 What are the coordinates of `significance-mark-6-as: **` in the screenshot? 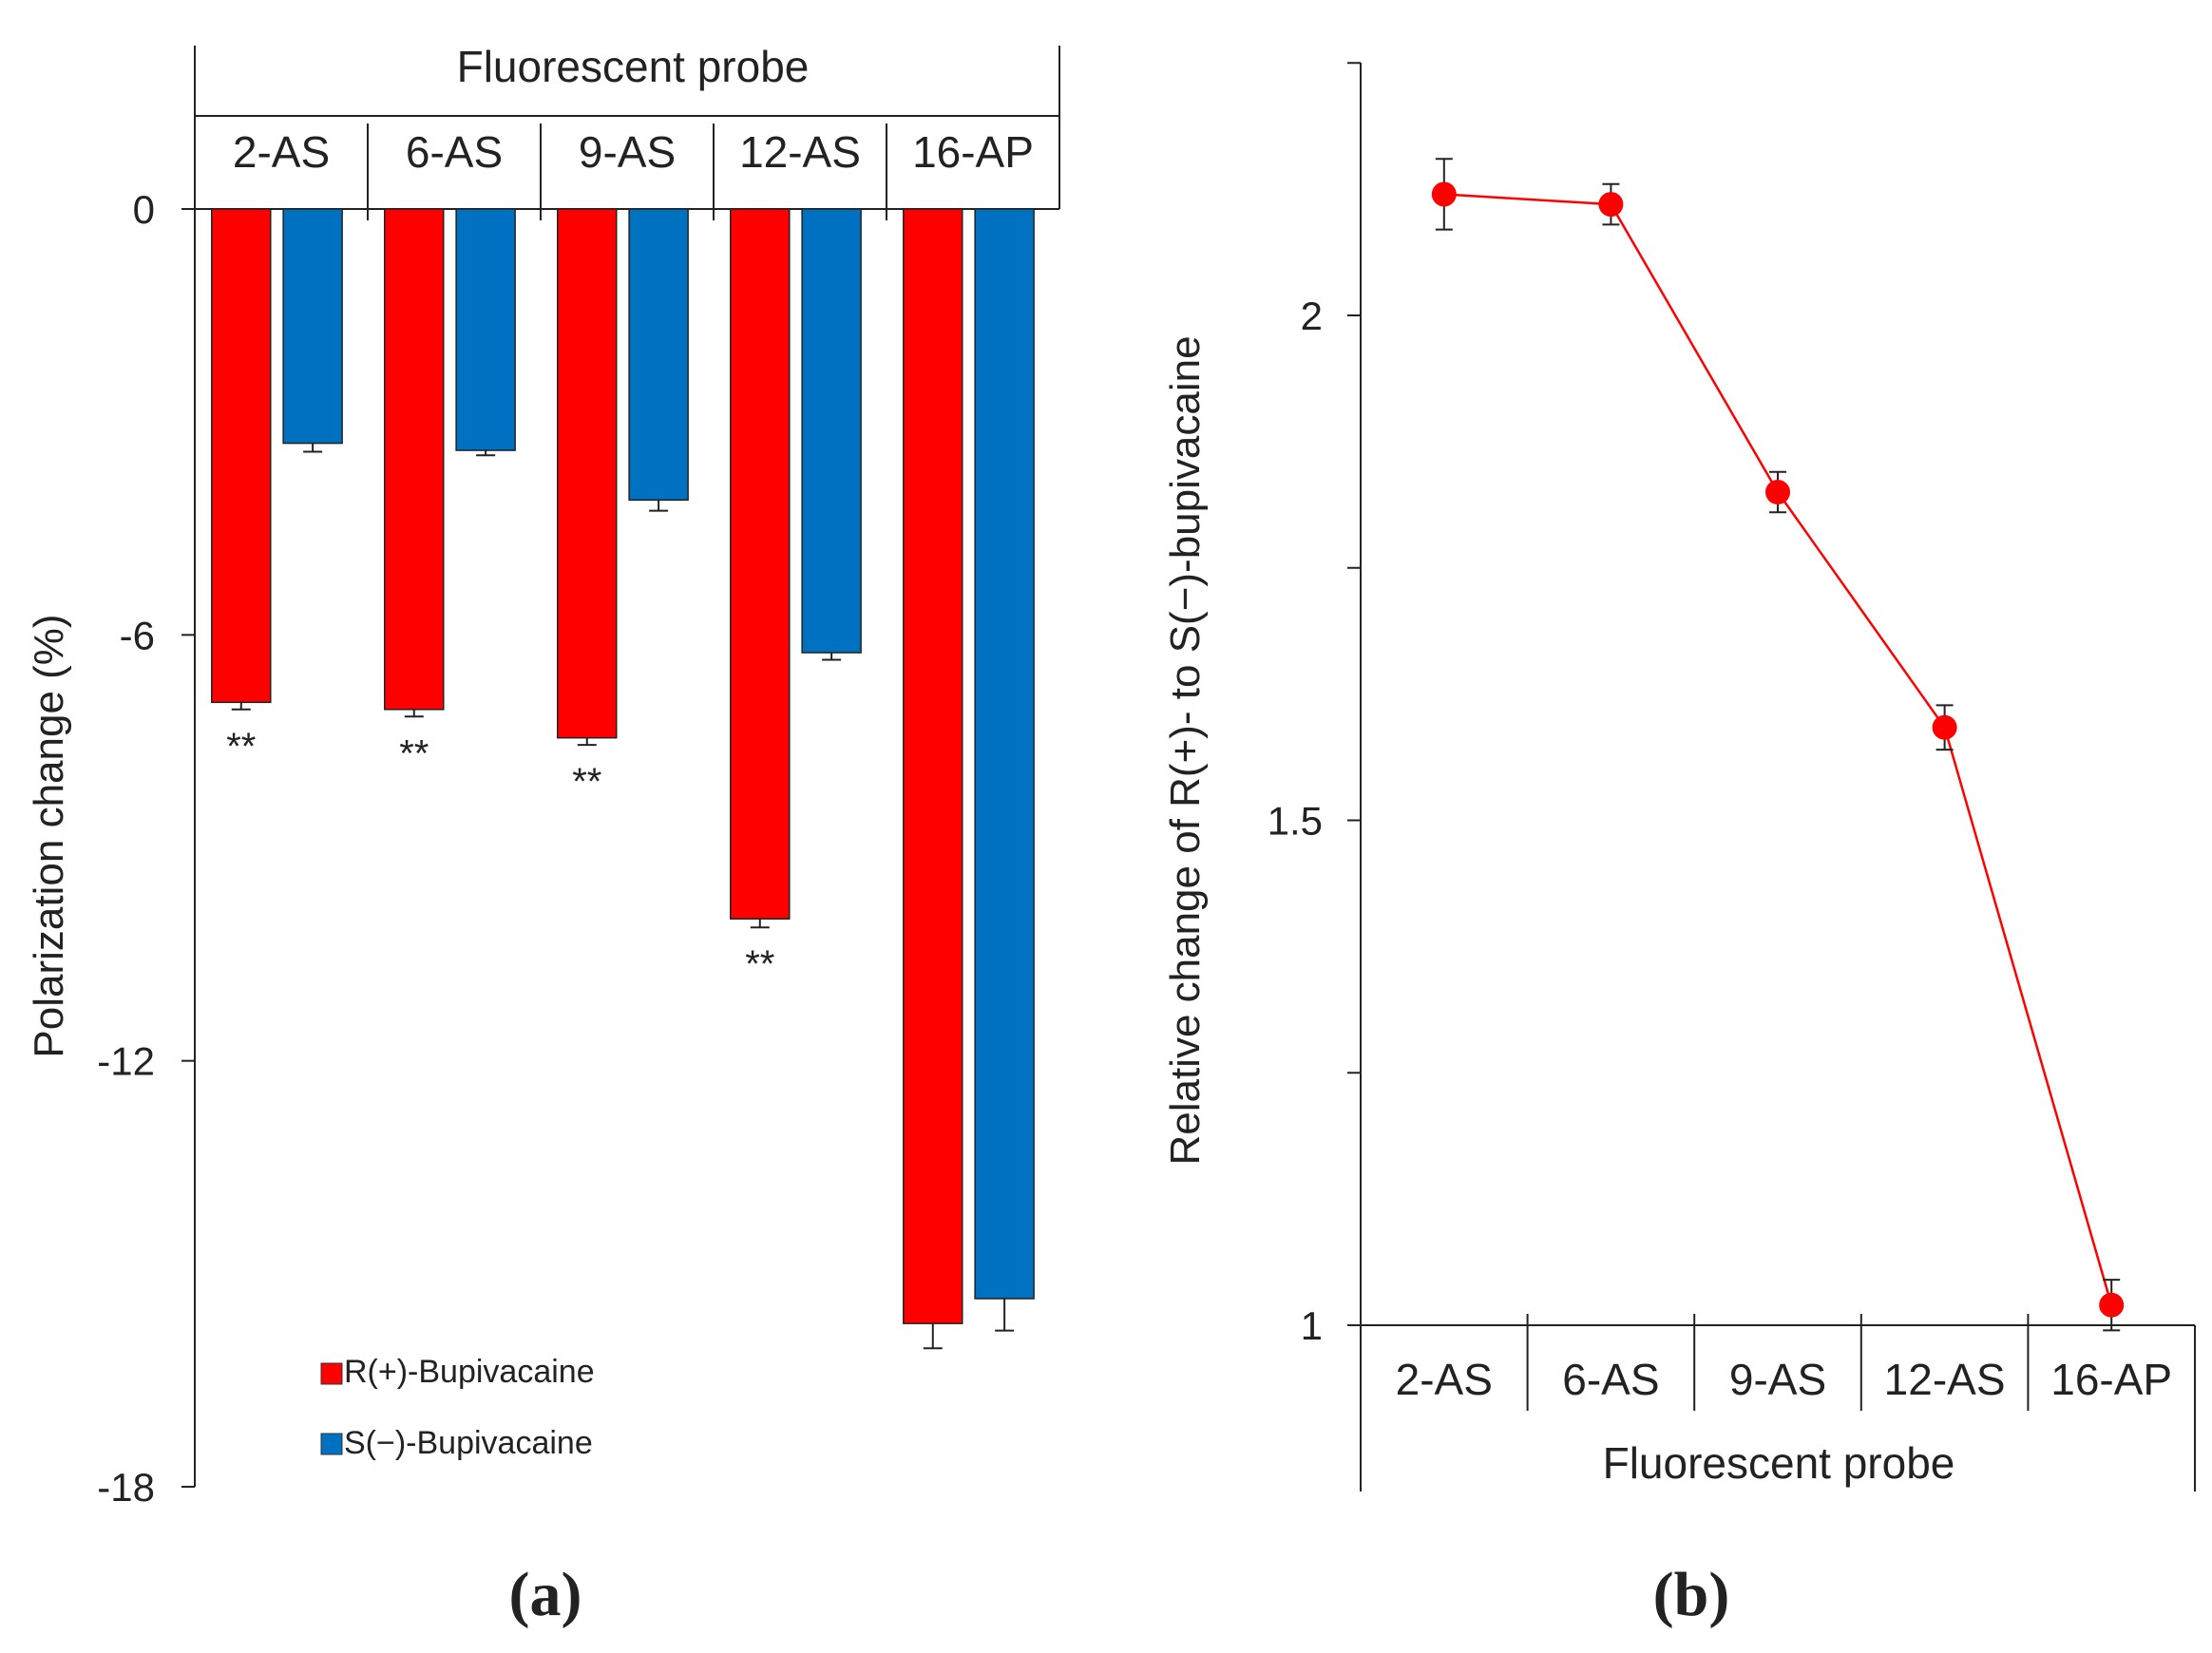 It's located at (414, 753).